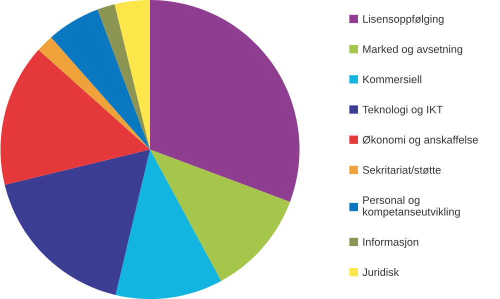 The width and height of the screenshot is (500, 299). What do you see at coordinates (403, 19) in the screenshot?
I see `legend-label: Lisensoppfølging` at bounding box center [403, 19].